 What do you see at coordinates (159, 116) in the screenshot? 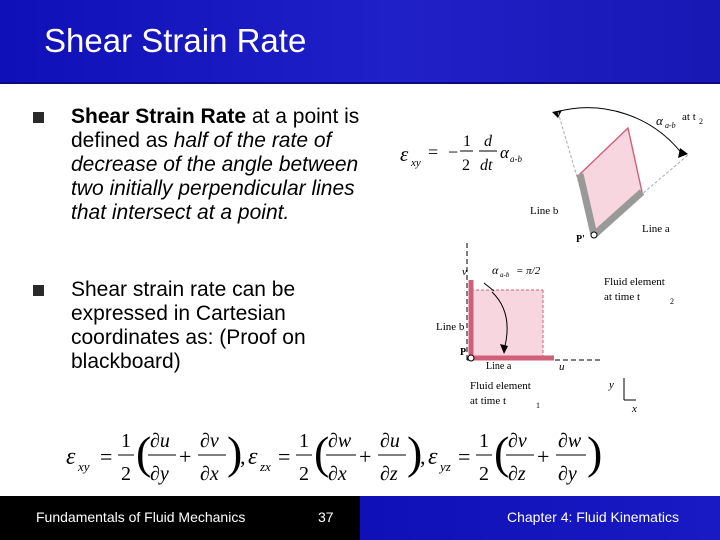
I see `bullet-1-bold: Shear Strain Rate` at bounding box center [159, 116].